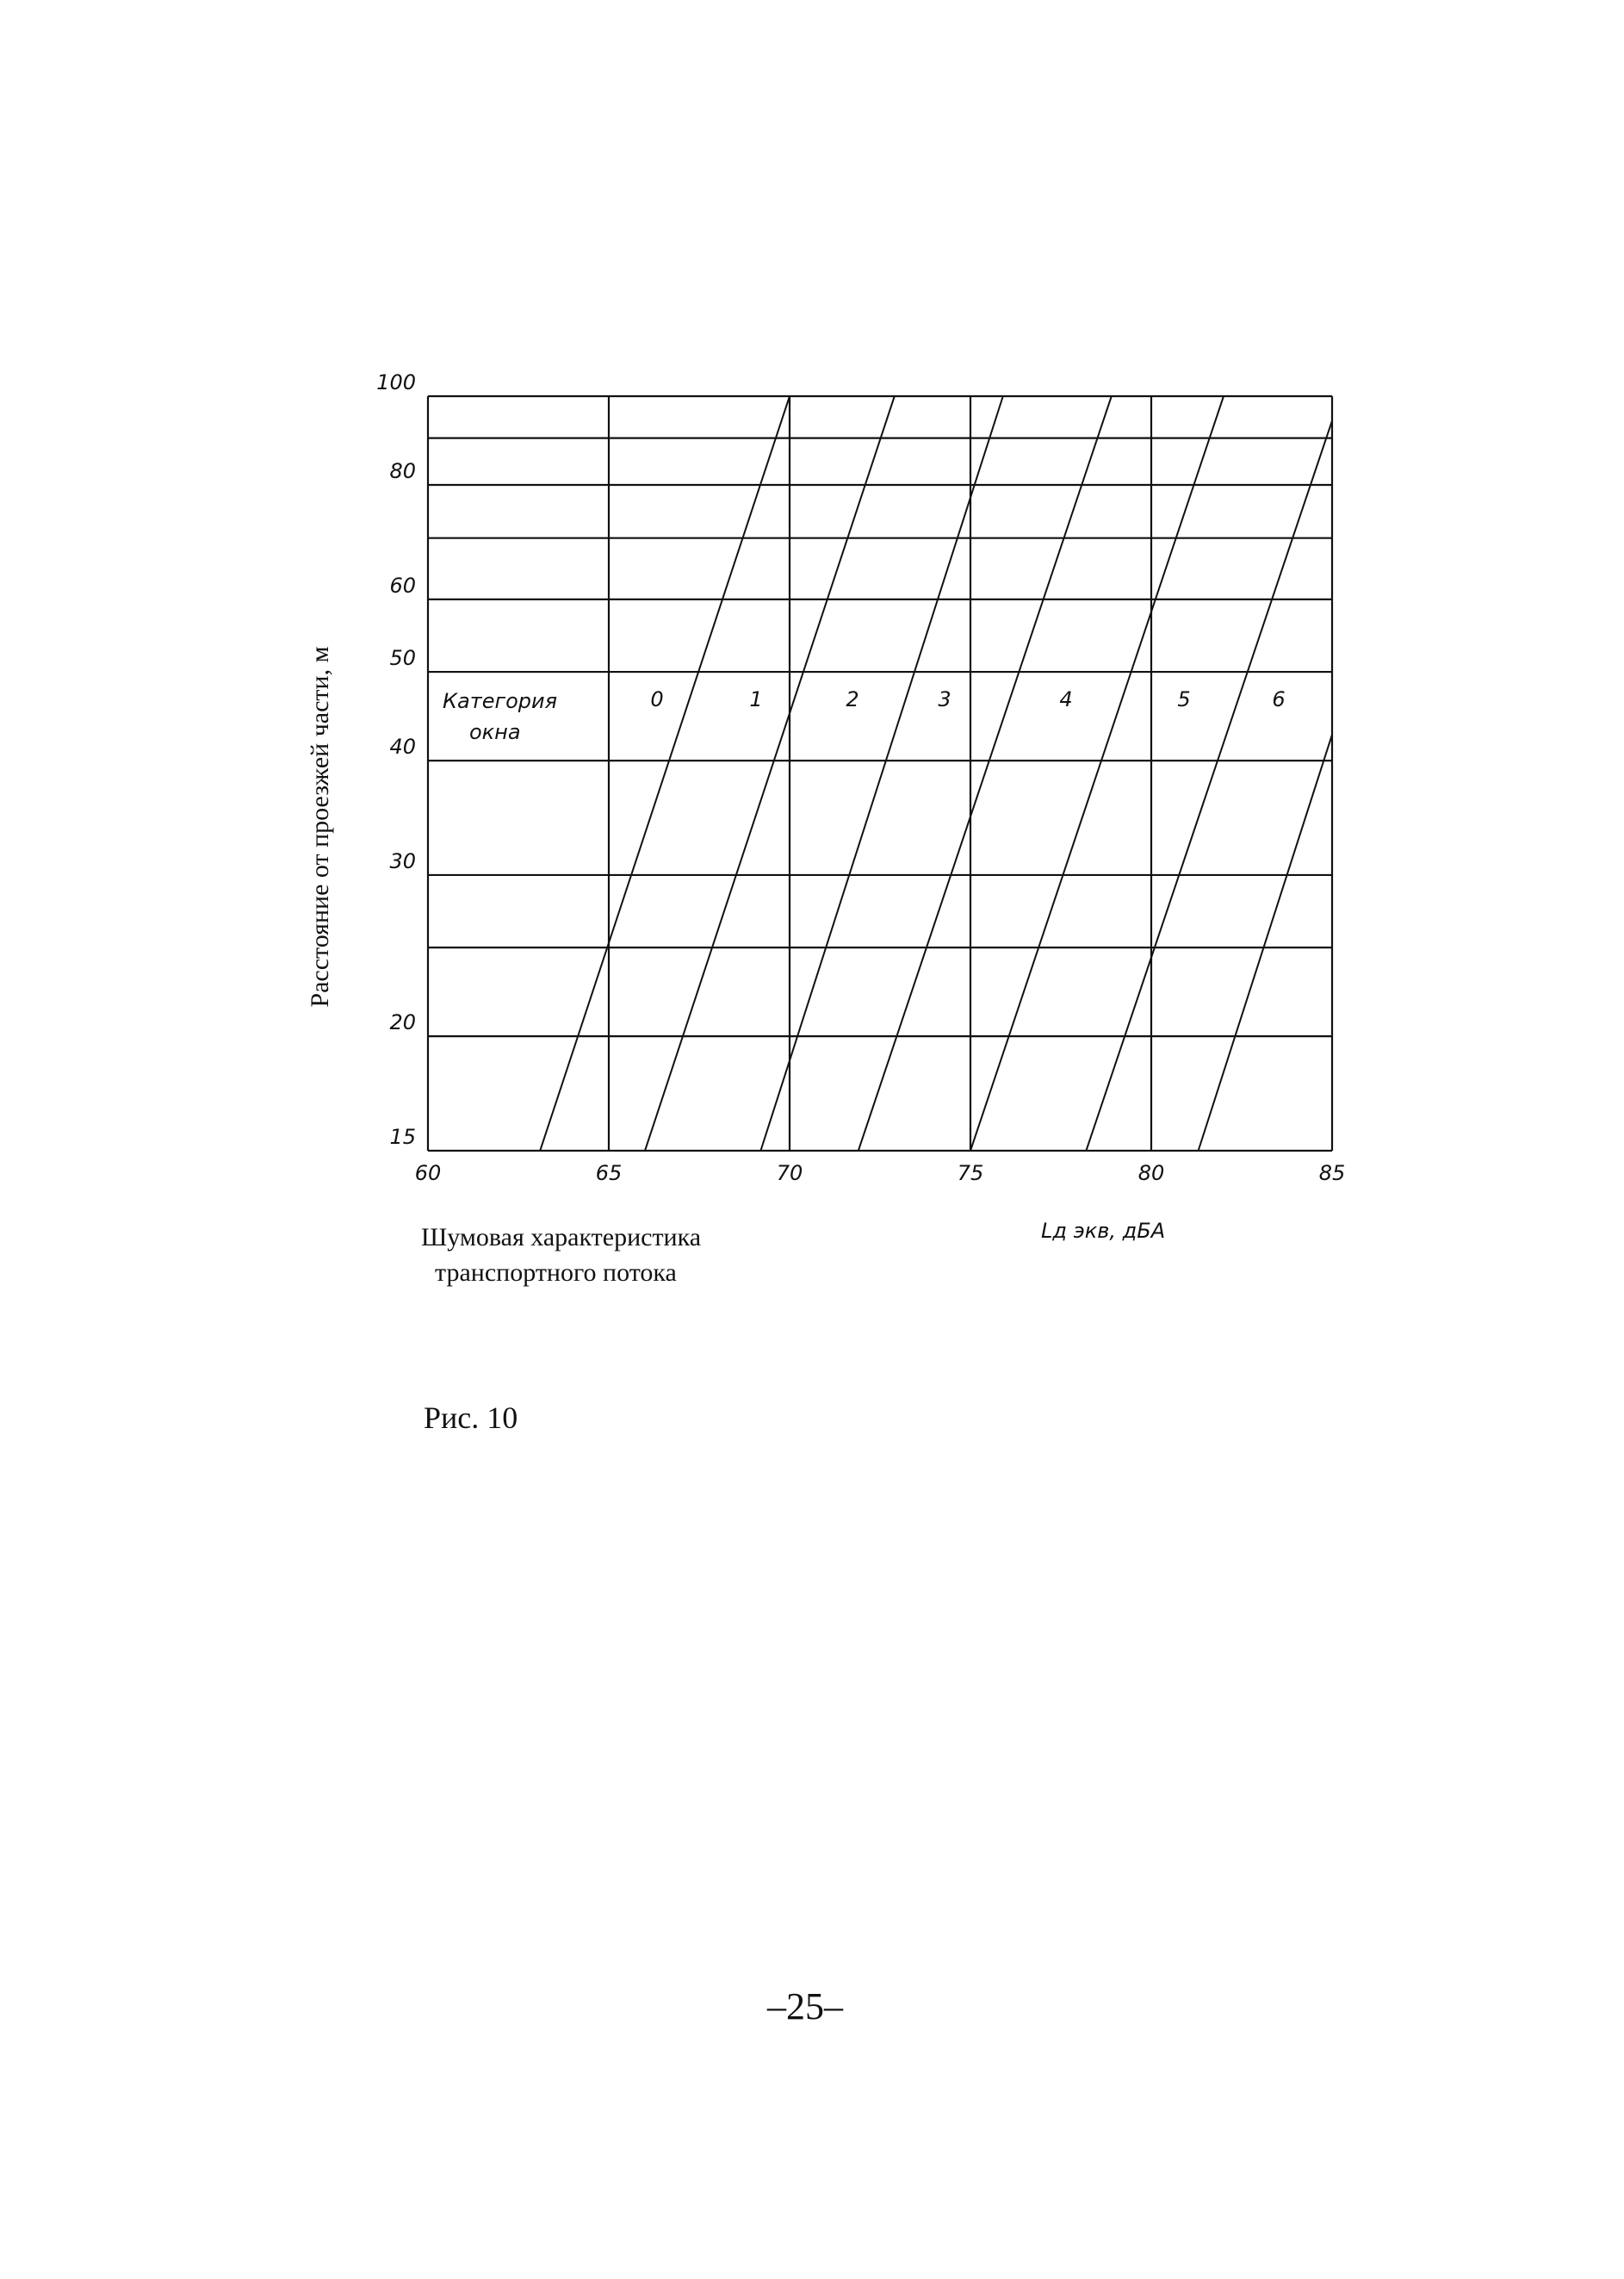 This screenshot has width=1624, height=2279. Describe the element at coordinates (790, 1173) in the screenshot. I see `x-tick-label: 70` at that location.